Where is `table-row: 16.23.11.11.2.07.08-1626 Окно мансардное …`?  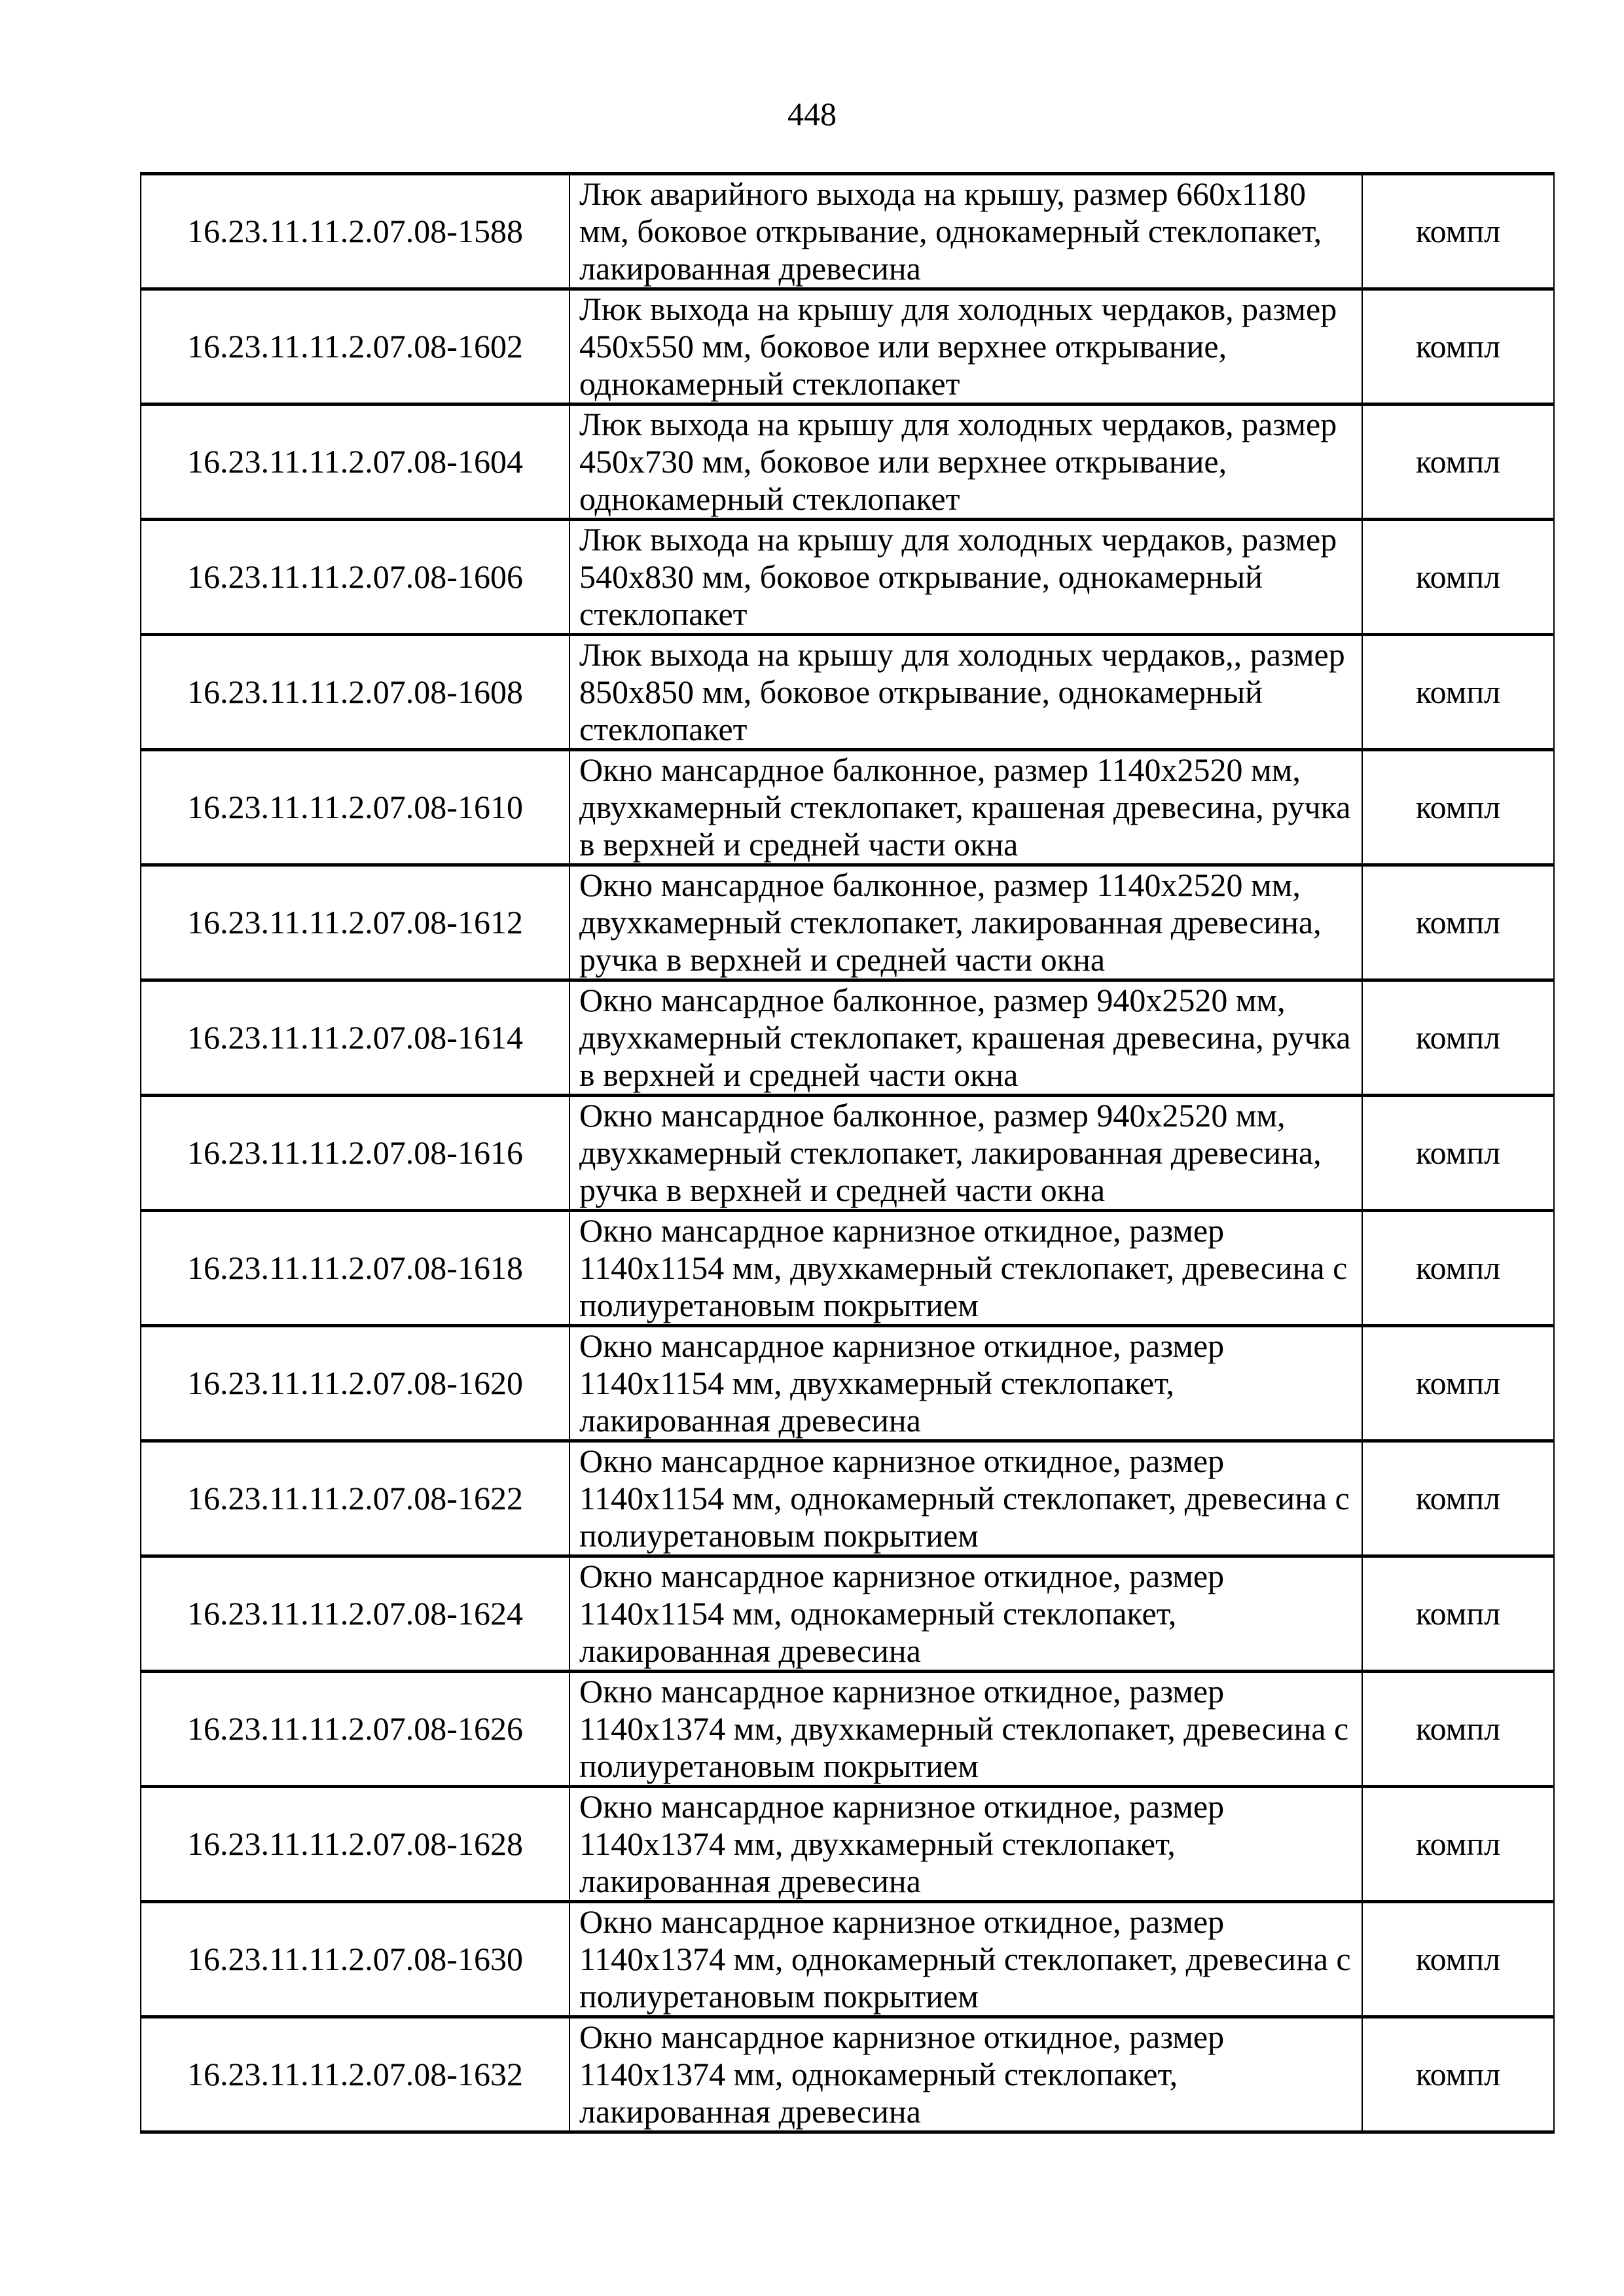 table-row: 16.23.11.11.2.07.08-1626 Окно мансардное … is located at coordinates (847, 1729).